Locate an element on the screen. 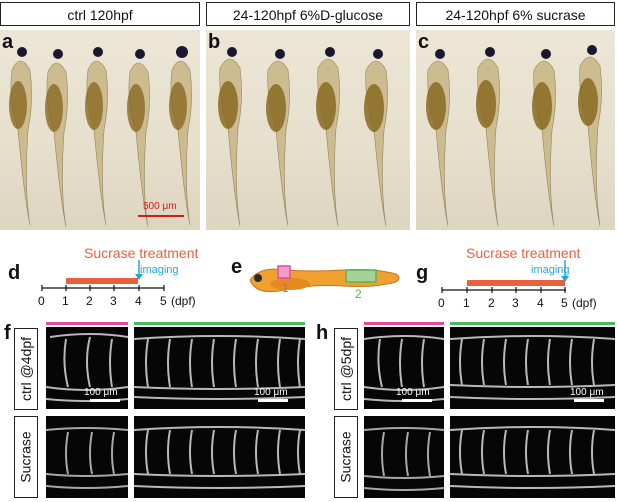  f-ctrl-head-image: 100 μm is located at coordinates (87, 368).